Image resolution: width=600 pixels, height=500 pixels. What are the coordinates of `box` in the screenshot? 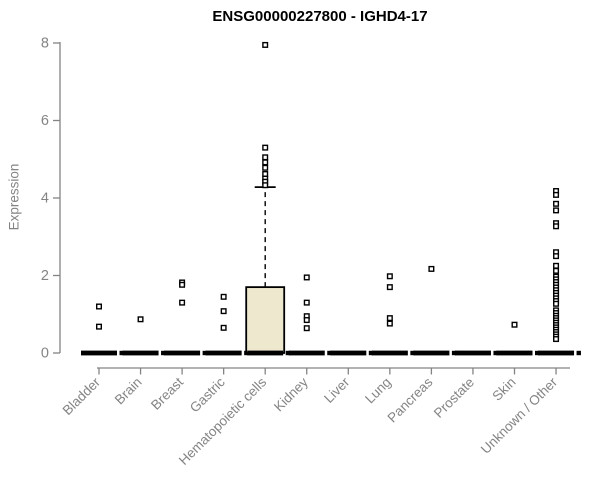 It's located at (265, 320).